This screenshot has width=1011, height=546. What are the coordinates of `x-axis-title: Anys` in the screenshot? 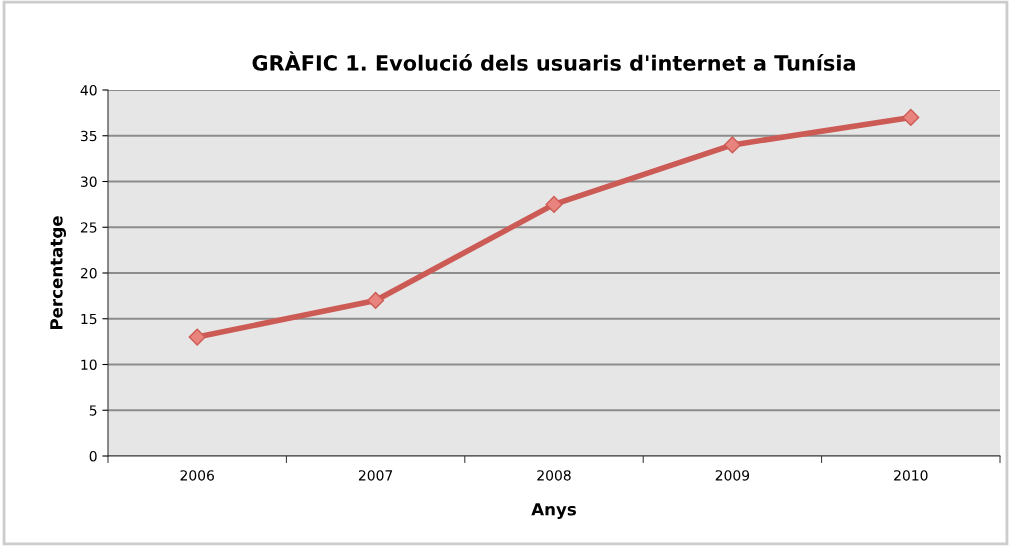 It's located at (553, 511).